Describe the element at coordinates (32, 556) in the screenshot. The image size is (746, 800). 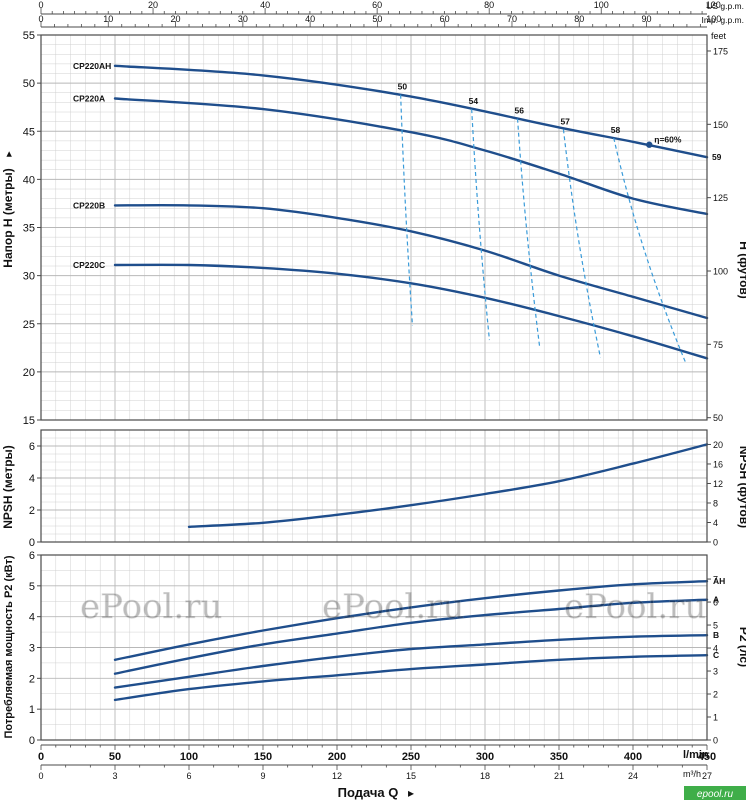
I see `power-ytick-label: 6` at that location.